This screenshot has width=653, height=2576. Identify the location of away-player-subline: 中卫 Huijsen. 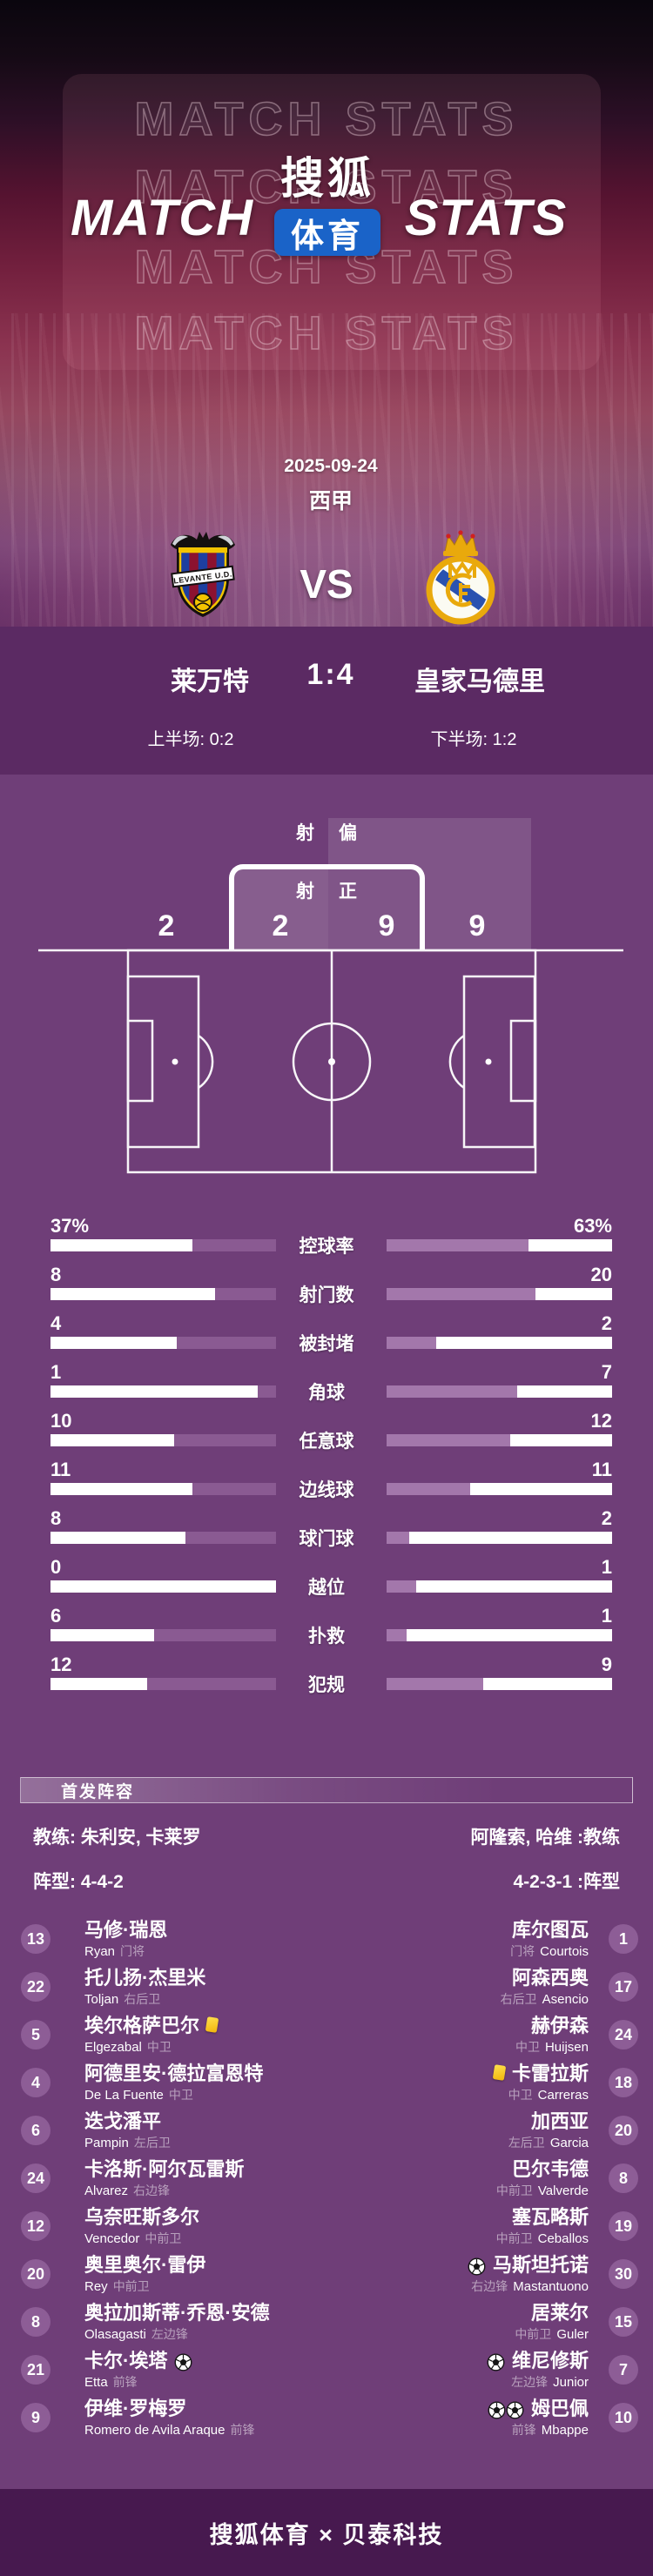
(552, 2047).